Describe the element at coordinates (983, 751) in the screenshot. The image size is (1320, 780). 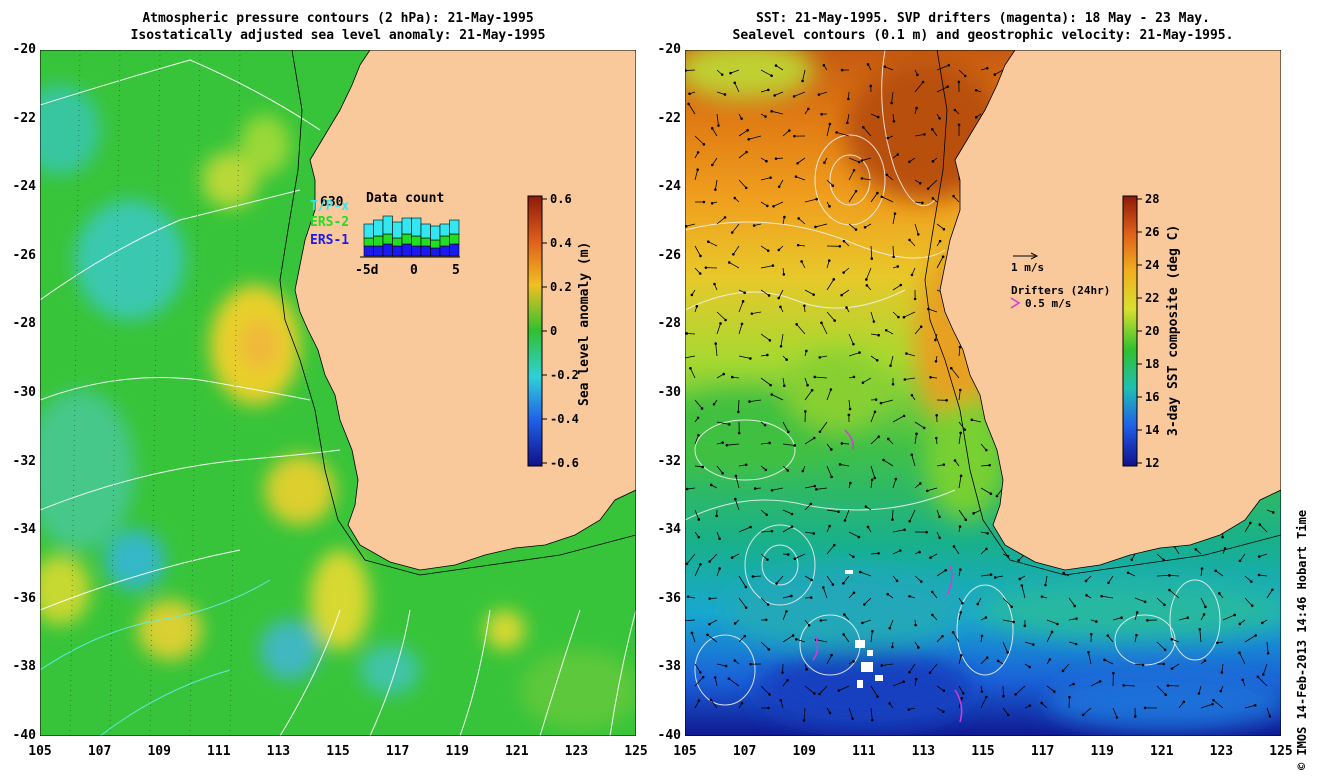
I see `lon-tick-label: 115` at that location.